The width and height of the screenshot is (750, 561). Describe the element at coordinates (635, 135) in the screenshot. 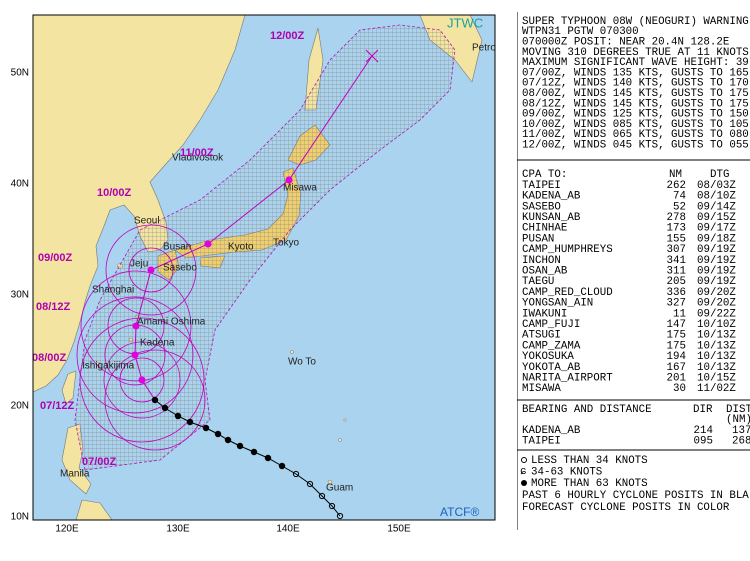

I see `warning-line: 11/00Z, WINDS 065 KTS, GUSTS TO 080` at that location.